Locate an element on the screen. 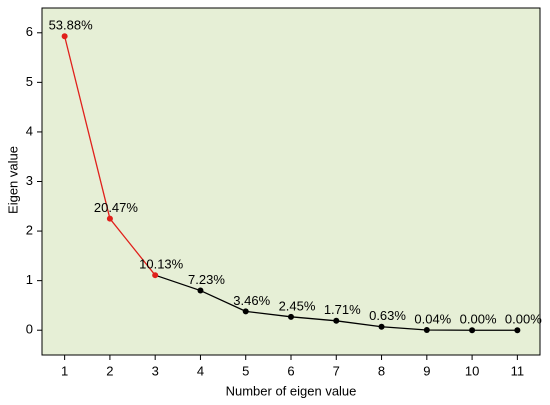  y-tick-label: 5 is located at coordinates (29, 81).